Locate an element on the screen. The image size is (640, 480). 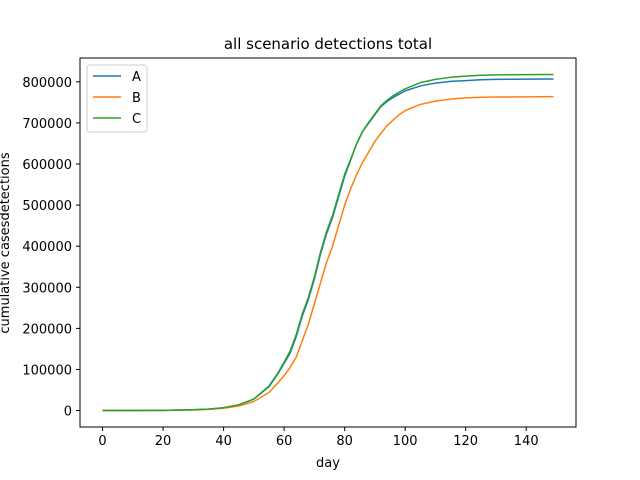
x-axis: 0 20 40 60 80 100 120 140 is located at coordinates (318, 438).